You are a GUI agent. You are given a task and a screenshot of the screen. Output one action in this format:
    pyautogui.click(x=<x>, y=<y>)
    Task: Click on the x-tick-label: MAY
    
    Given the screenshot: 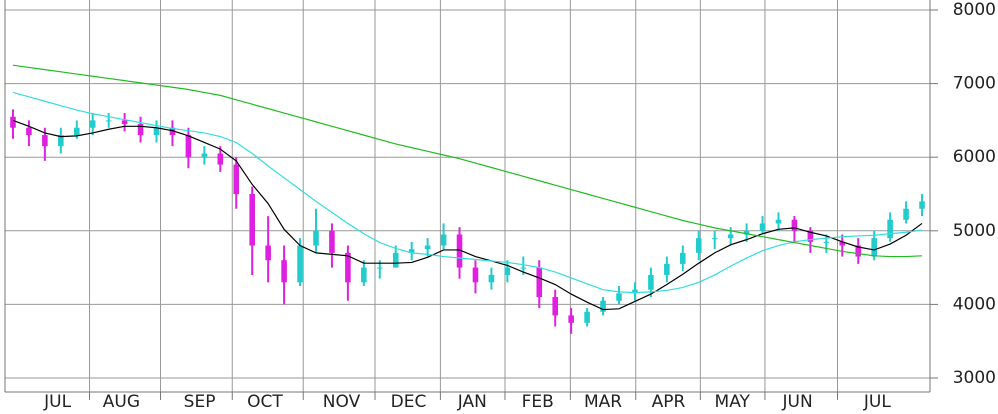 What is the action you would take?
    pyautogui.click(x=733, y=402)
    